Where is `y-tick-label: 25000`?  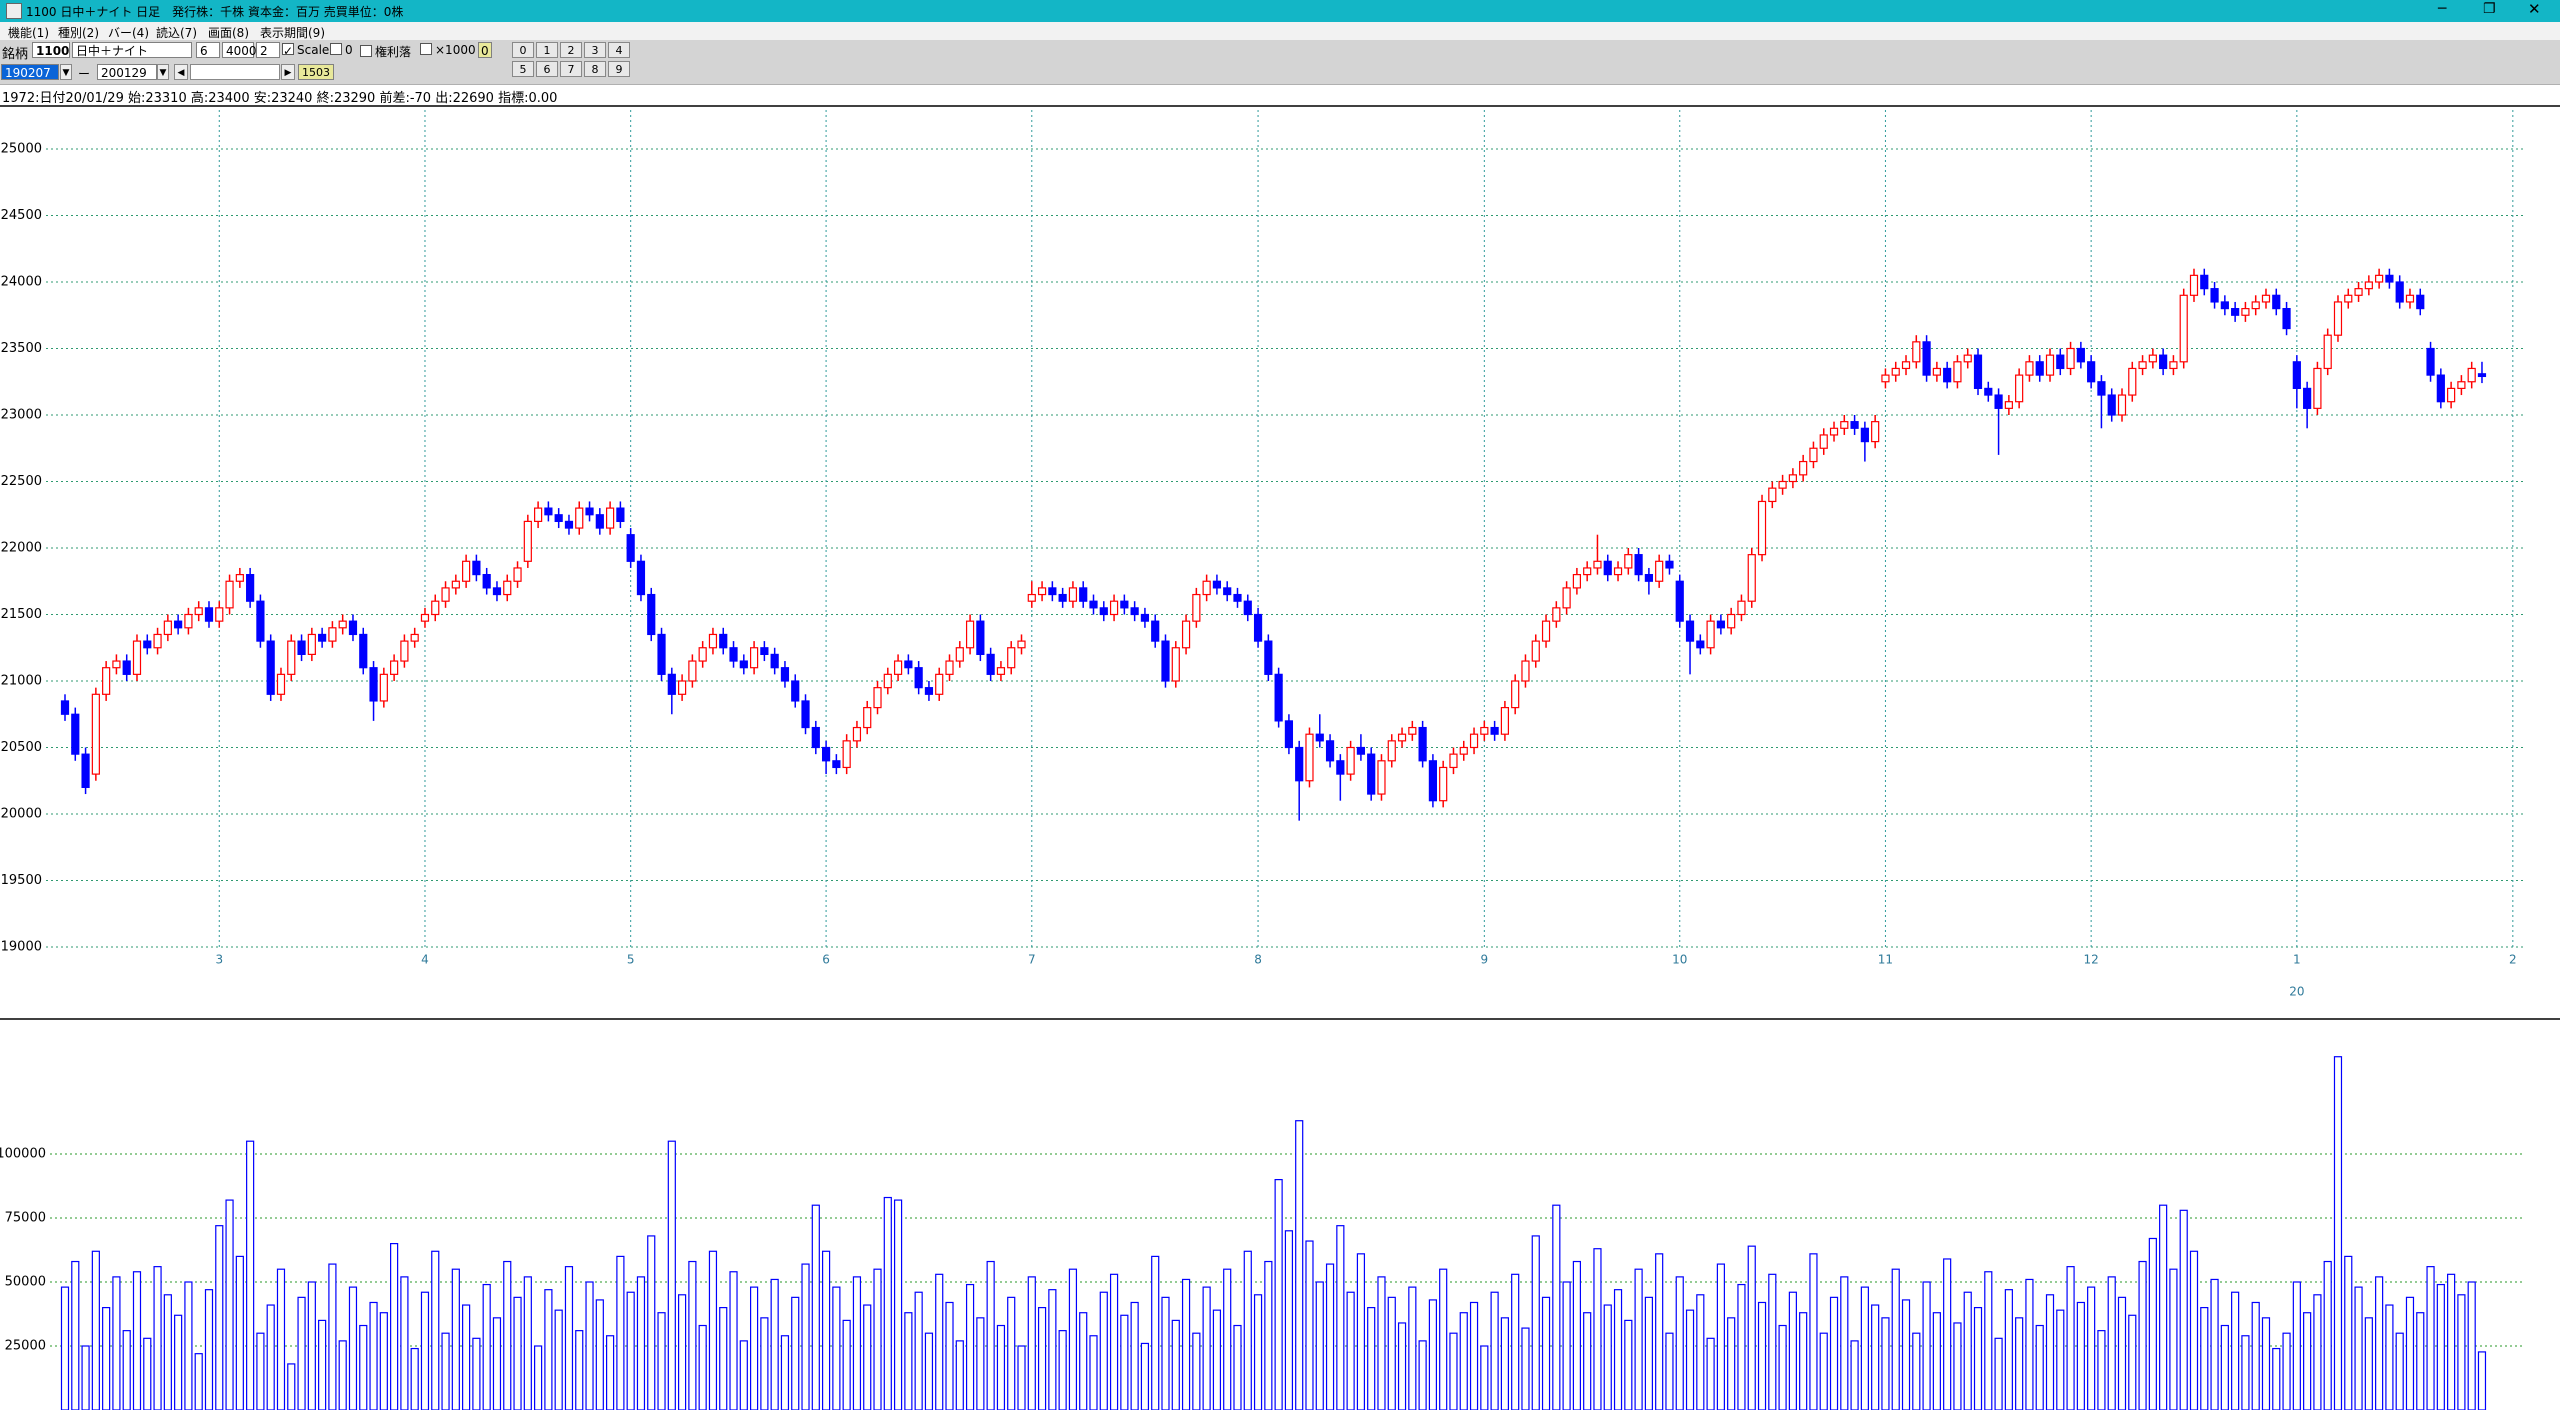
y-tick-label: 25000 is located at coordinates (25, 1346).